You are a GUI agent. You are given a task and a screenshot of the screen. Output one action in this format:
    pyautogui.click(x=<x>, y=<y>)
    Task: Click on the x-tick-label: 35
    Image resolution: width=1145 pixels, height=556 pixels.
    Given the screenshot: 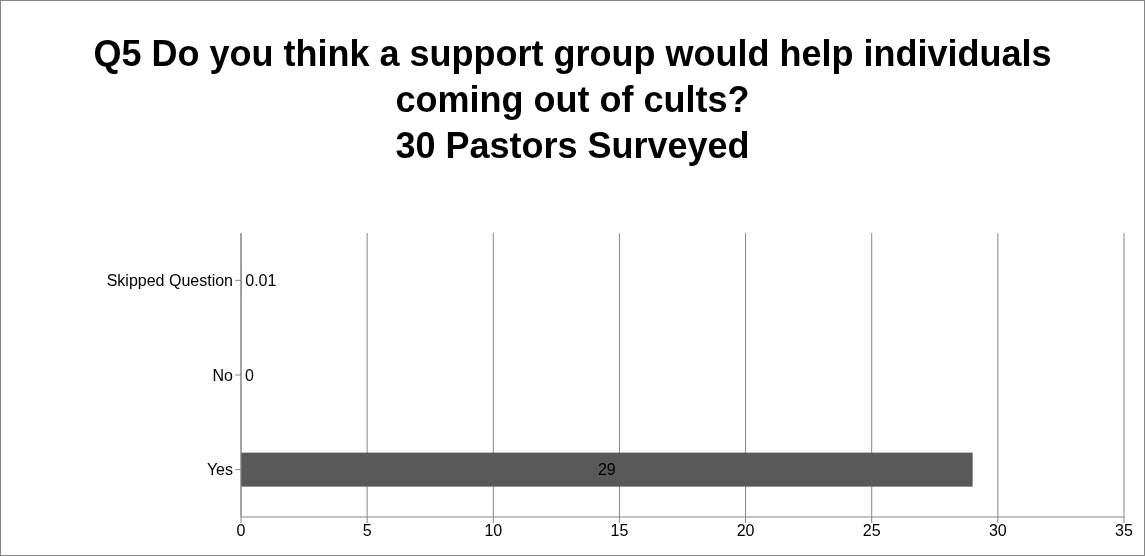 What is the action you would take?
    pyautogui.click(x=1124, y=531)
    